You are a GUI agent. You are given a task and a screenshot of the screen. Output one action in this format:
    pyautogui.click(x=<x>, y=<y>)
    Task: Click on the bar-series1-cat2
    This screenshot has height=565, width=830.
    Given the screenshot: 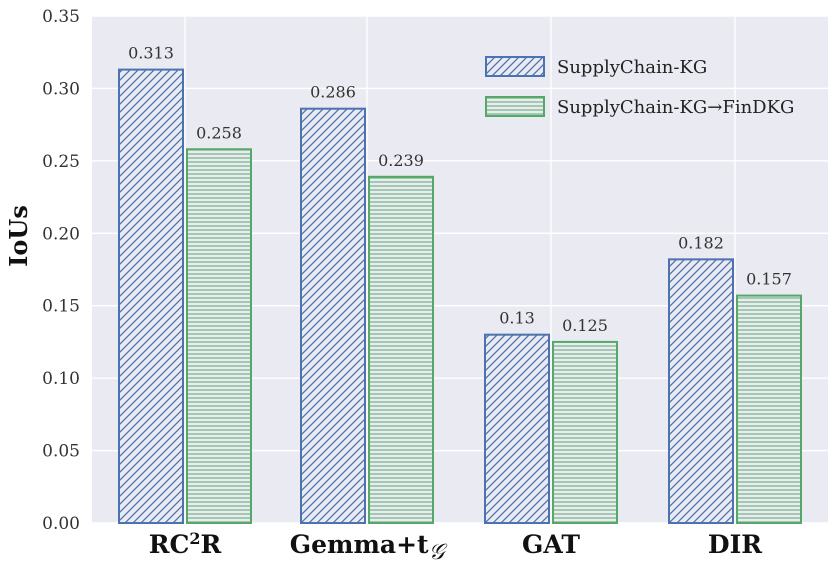 What is the action you would take?
    pyautogui.click(x=585, y=432)
    